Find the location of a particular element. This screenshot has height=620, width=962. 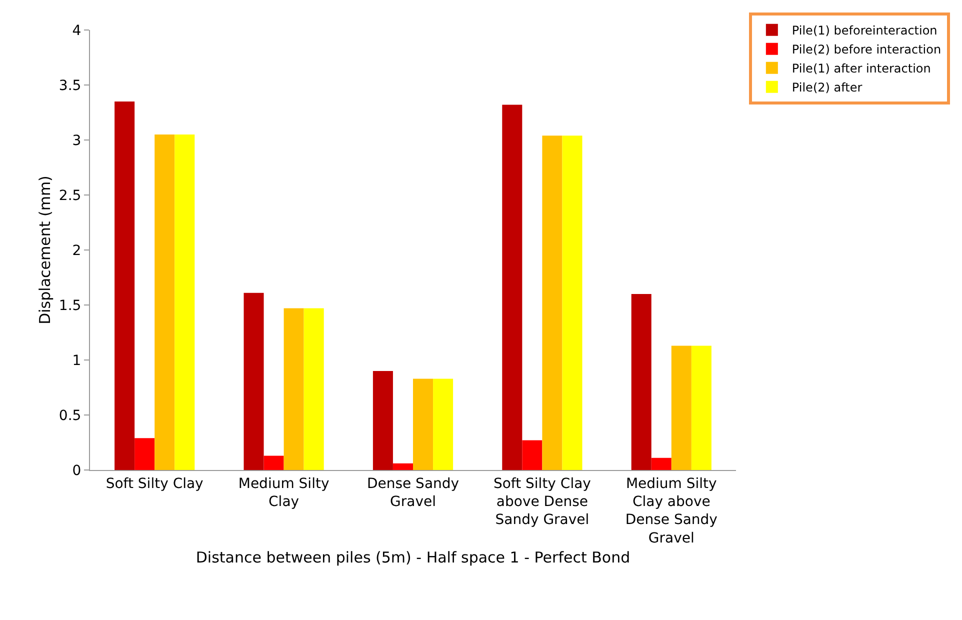

x-axis-title: Distance between piles (5m) - Half space 1 - Perfect Bond is located at coordinates (413, 557).